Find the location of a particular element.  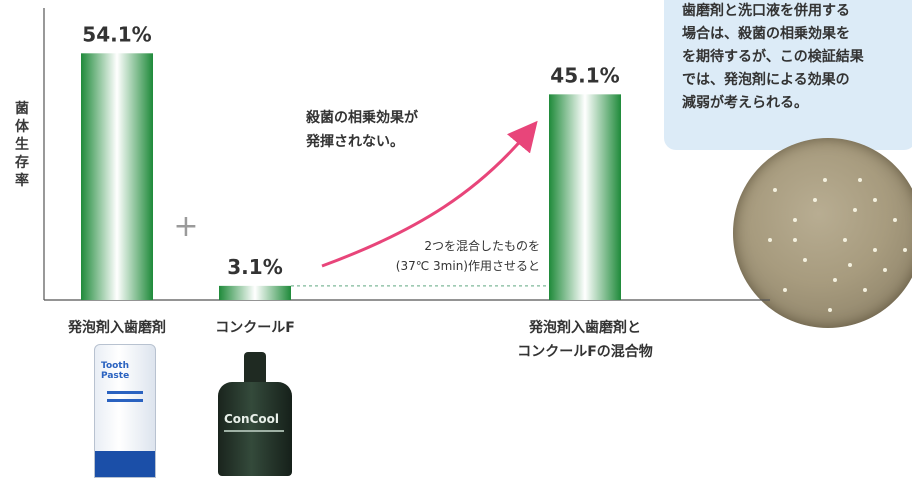

tube-label: Tooth Paste is located at coordinates (115, 371).